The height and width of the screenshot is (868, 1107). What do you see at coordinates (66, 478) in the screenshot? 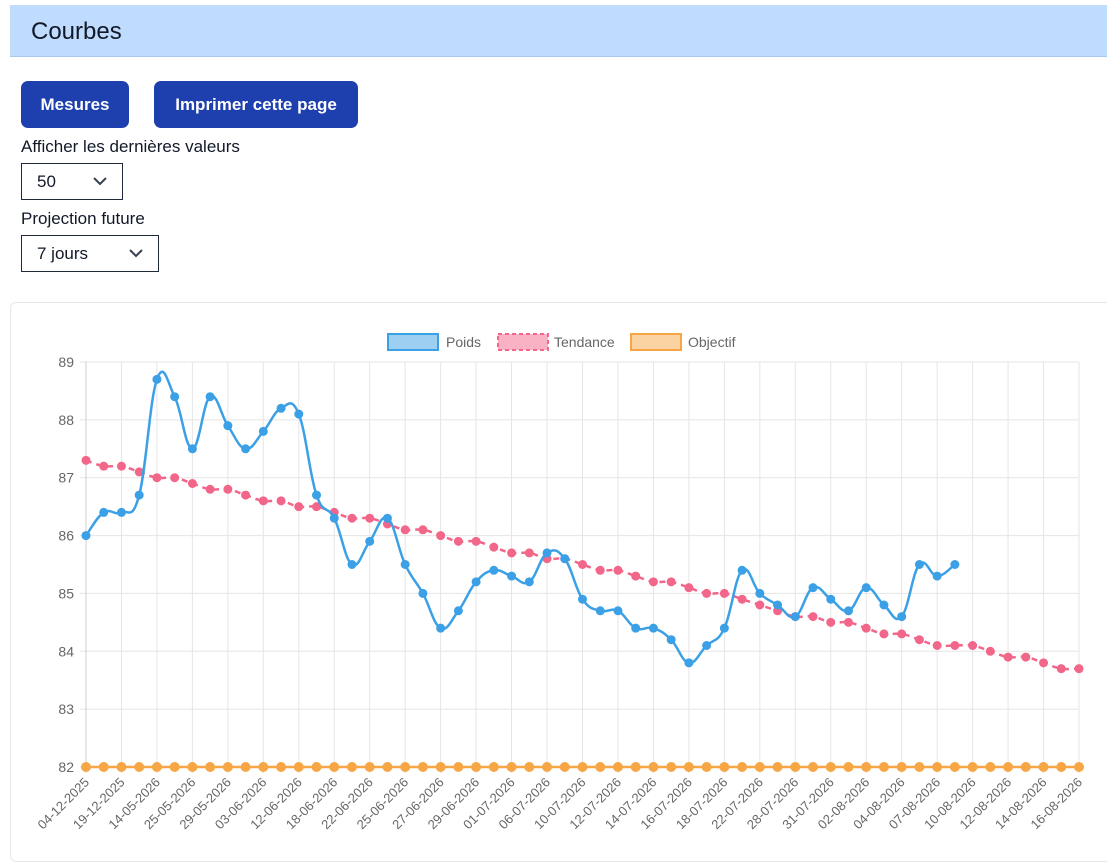
I see `y-tick-label: 87` at bounding box center [66, 478].